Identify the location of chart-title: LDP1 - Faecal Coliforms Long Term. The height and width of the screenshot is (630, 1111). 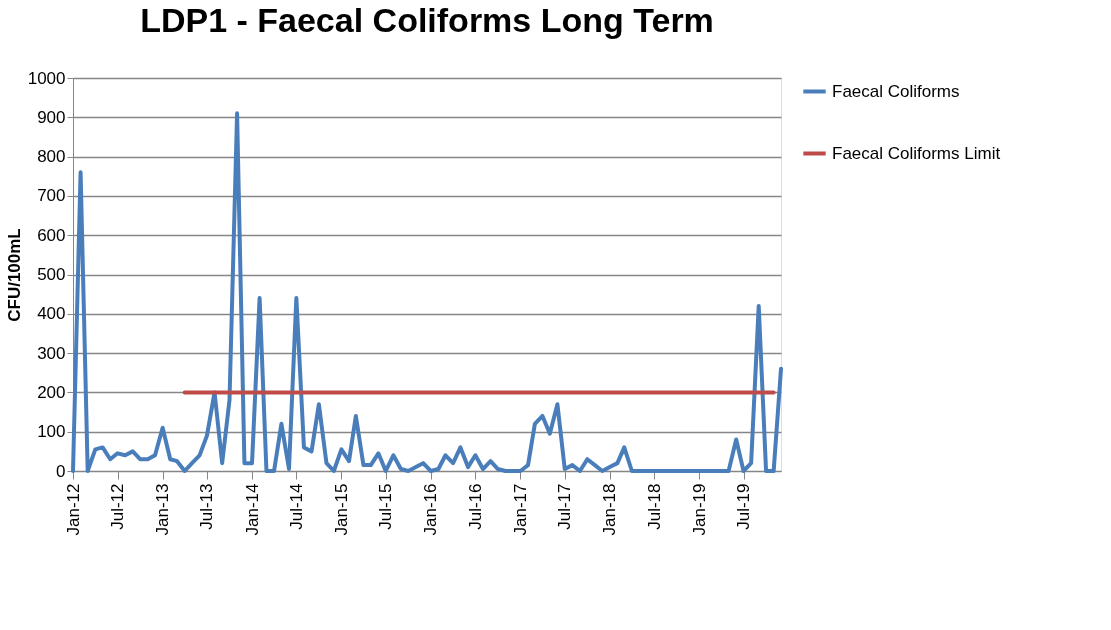
(427, 20).